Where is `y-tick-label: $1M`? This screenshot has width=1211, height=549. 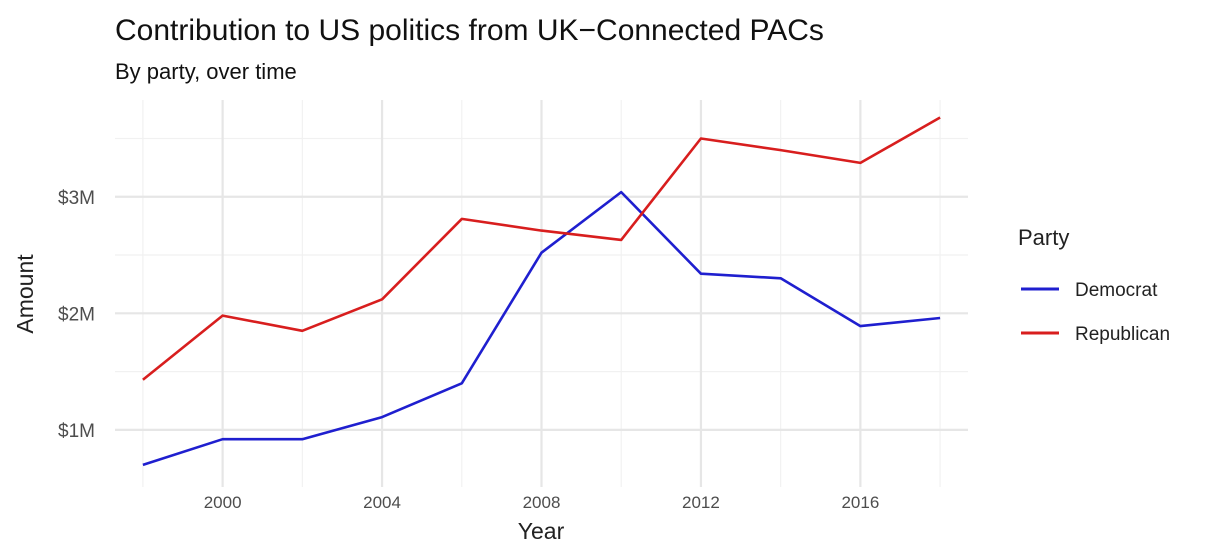
y-tick-label: $1M is located at coordinates (76, 431).